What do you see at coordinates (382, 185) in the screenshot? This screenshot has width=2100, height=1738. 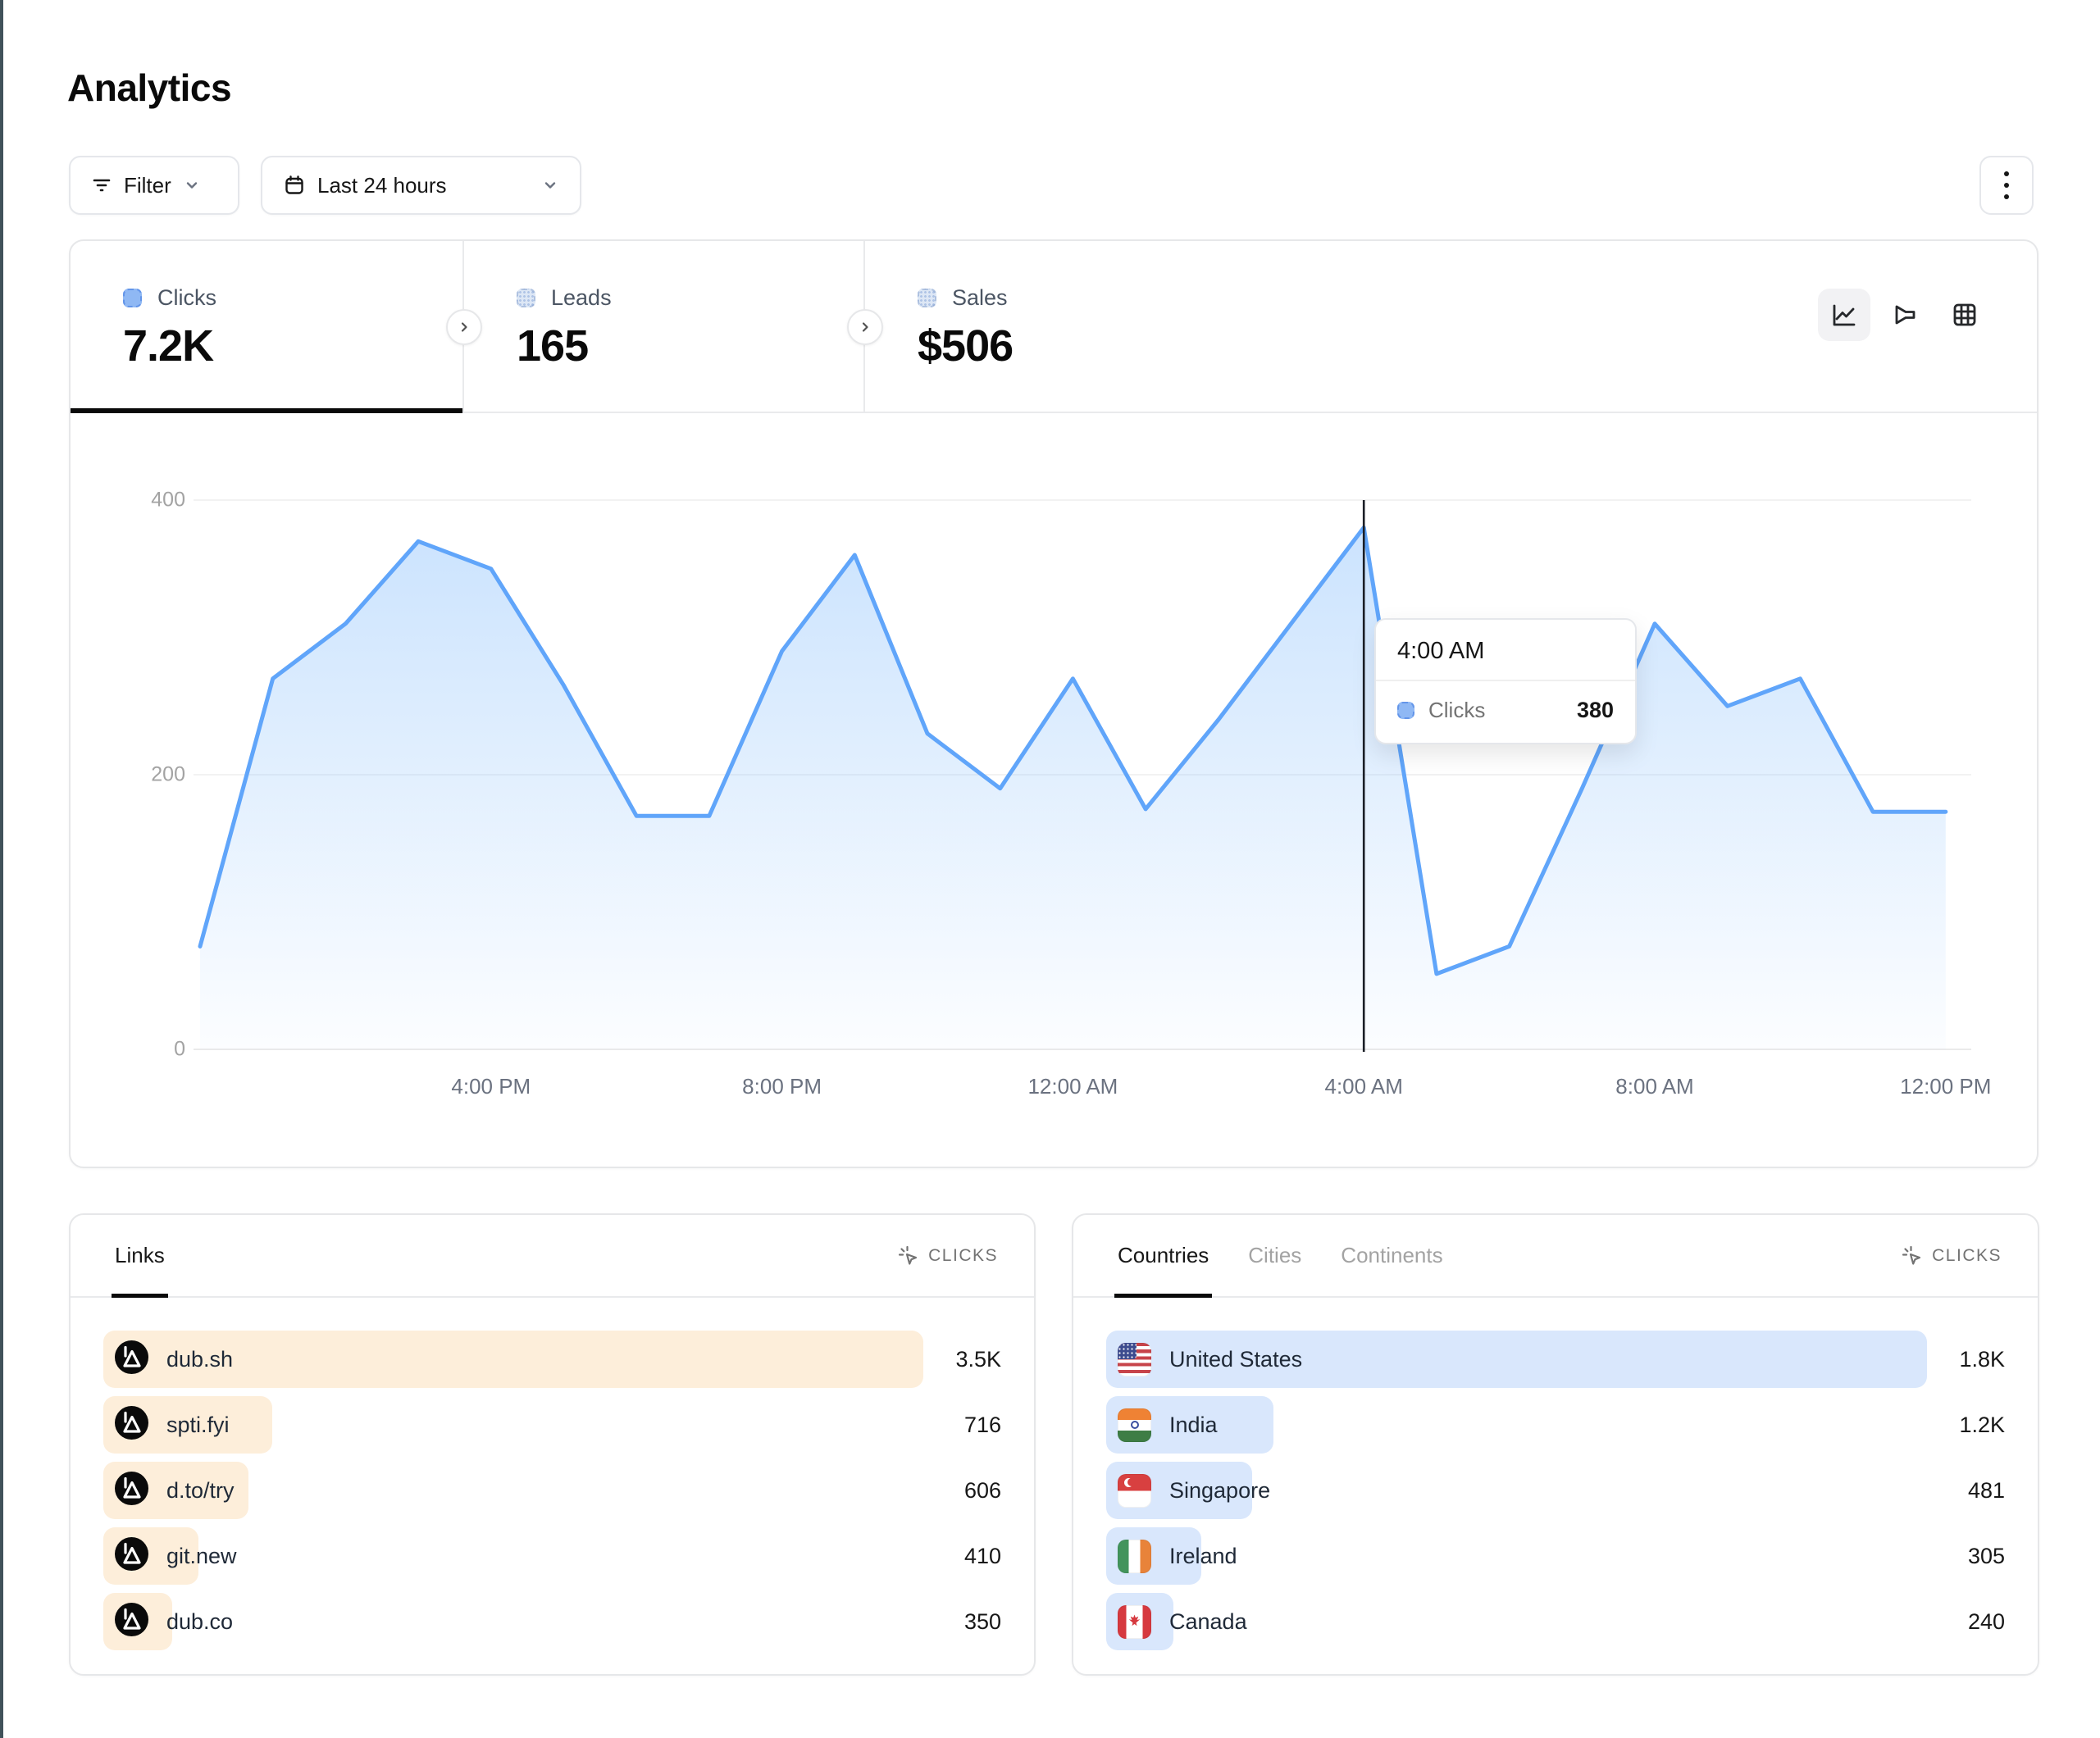 I see `date-range-label: Last 24 hours` at bounding box center [382, 185].